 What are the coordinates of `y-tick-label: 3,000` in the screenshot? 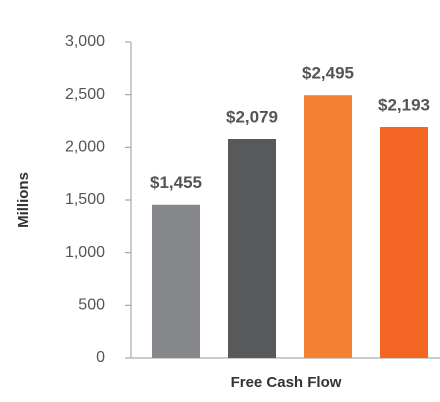 It's located at (85, 41).